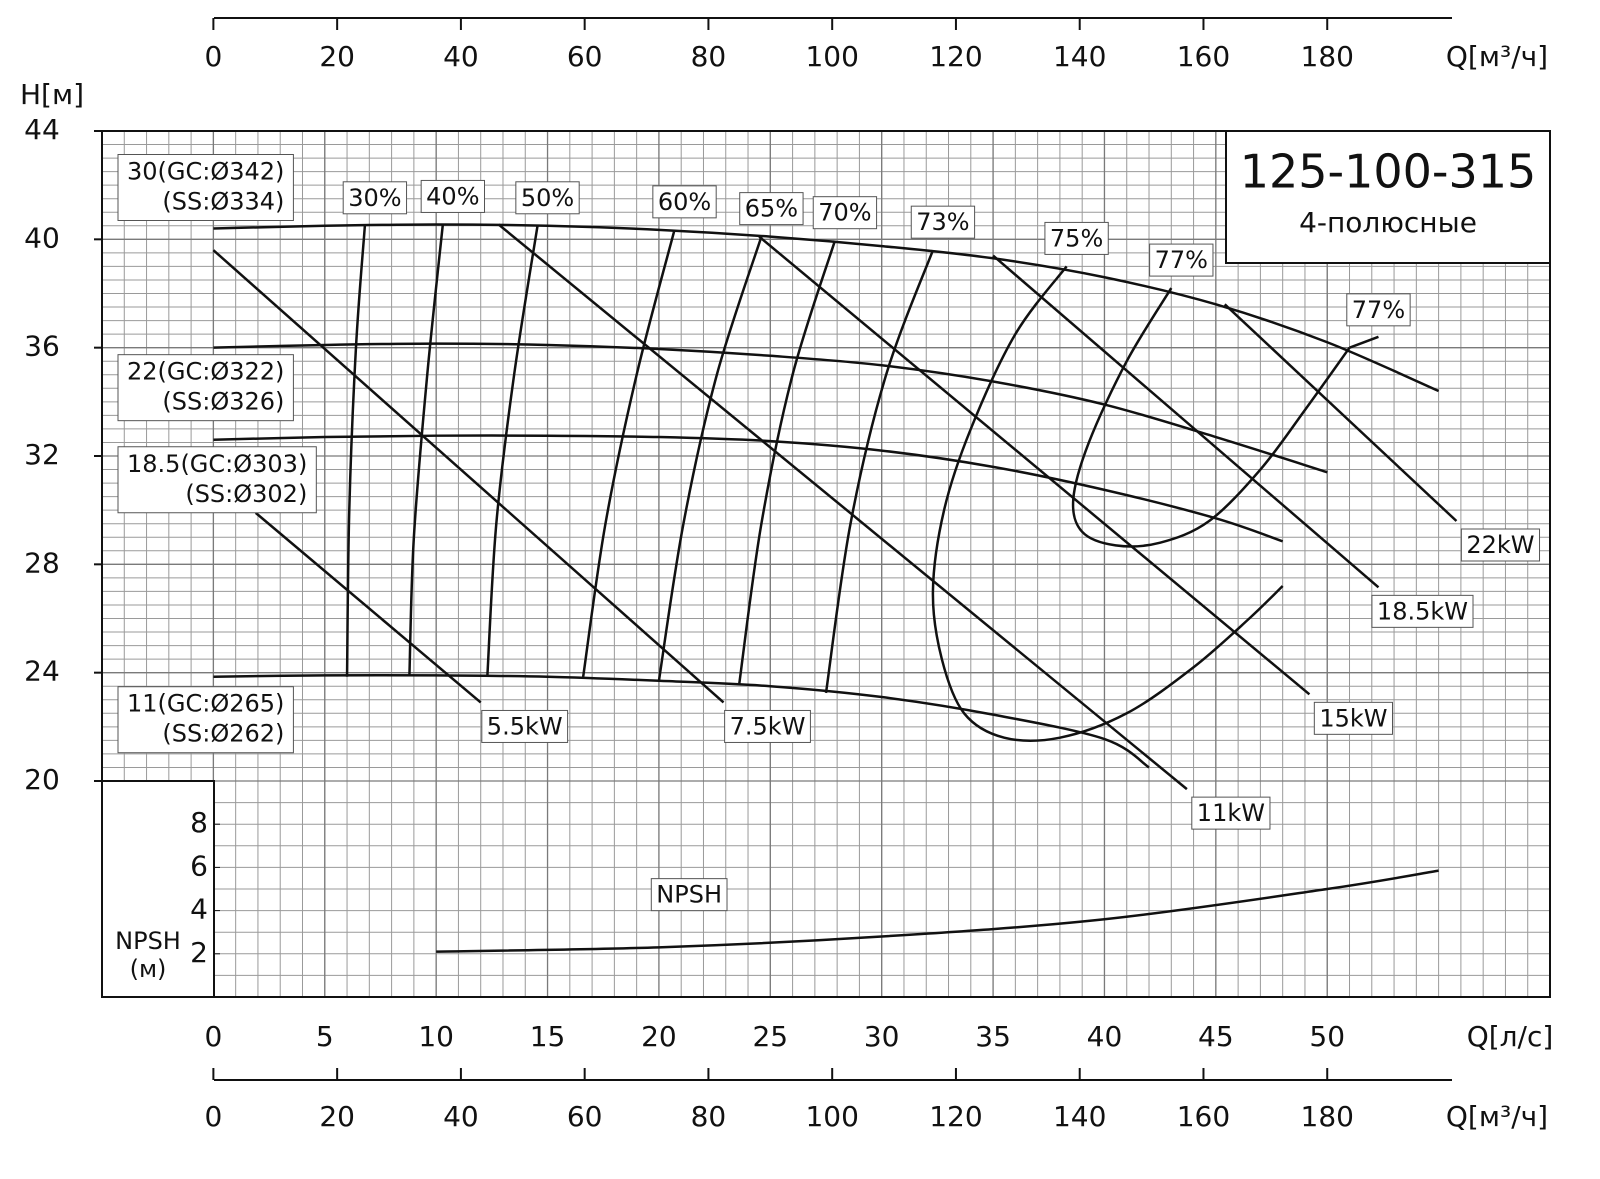  What do you see at coordinates (548, 1036) in the screenshot?
I see `x-tick-label: 15` at bounding box center [548, 1036].